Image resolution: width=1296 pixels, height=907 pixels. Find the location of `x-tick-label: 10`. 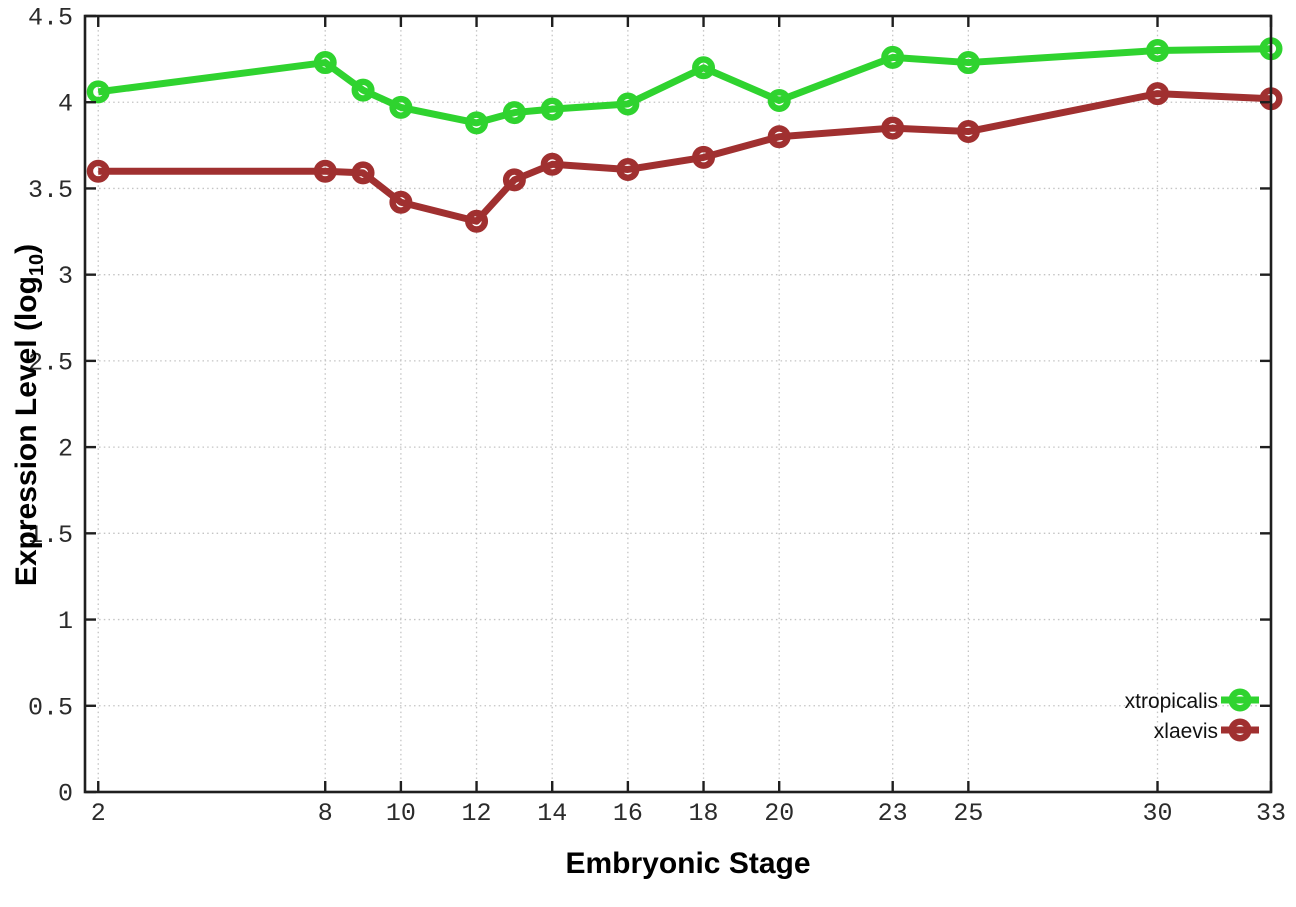

x-tick-label: 10 is located at coordinates (401, 813).